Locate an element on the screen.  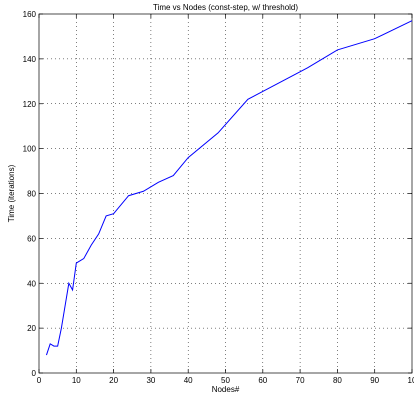
x-tick-label: 70 is located at coordinates (300, 380).